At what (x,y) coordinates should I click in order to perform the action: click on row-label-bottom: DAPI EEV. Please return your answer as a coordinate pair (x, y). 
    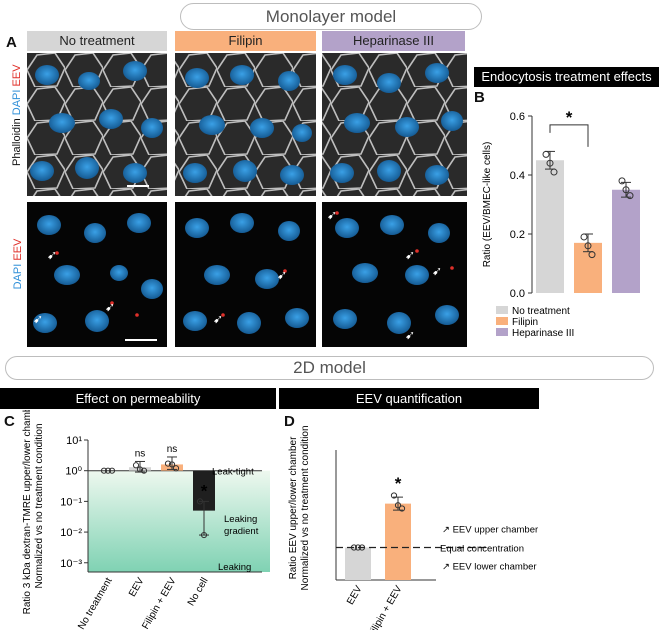
    Looking at the image, I should click on (18, 264).